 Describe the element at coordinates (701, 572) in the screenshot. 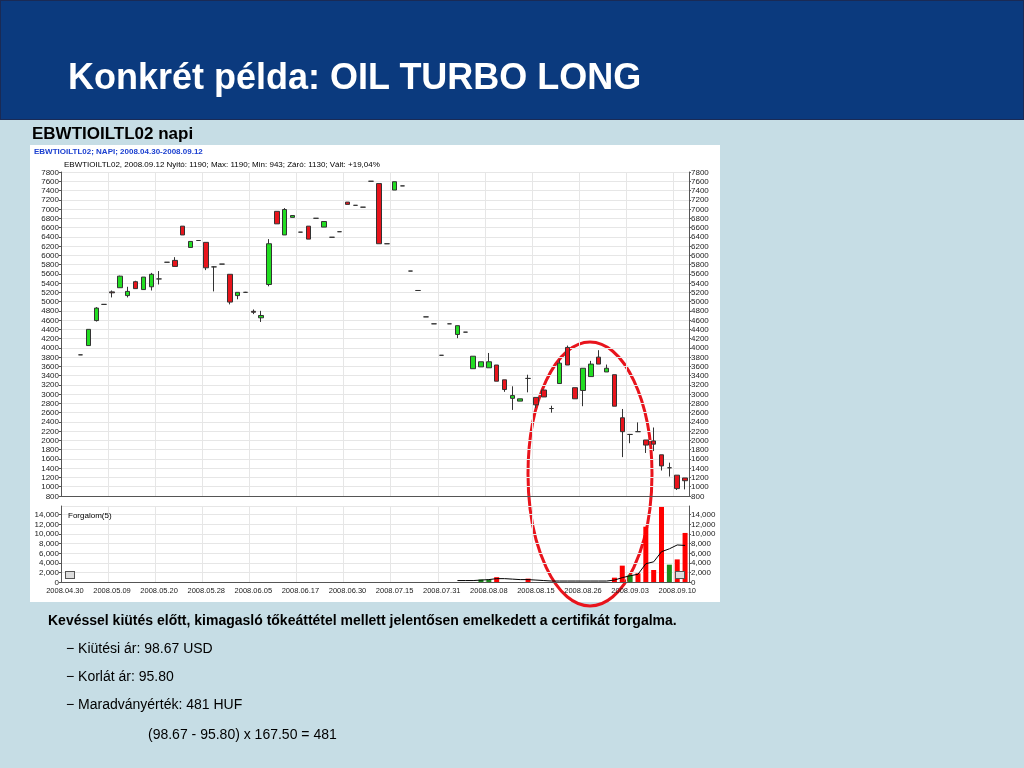

I see `y2-tick-label: 2,000` at that location.